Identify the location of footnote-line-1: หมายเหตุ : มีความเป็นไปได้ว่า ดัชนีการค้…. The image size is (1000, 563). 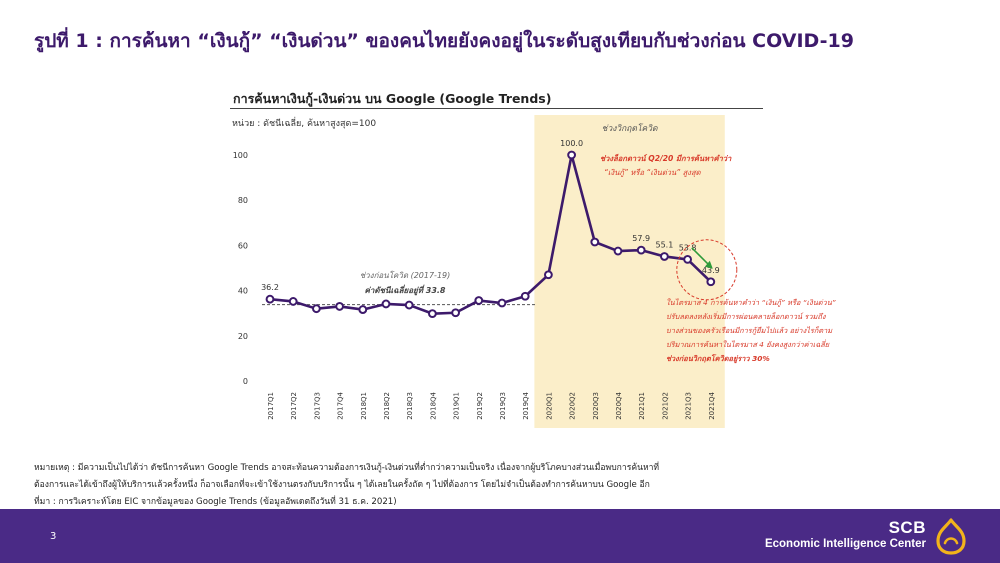
(347, 468).